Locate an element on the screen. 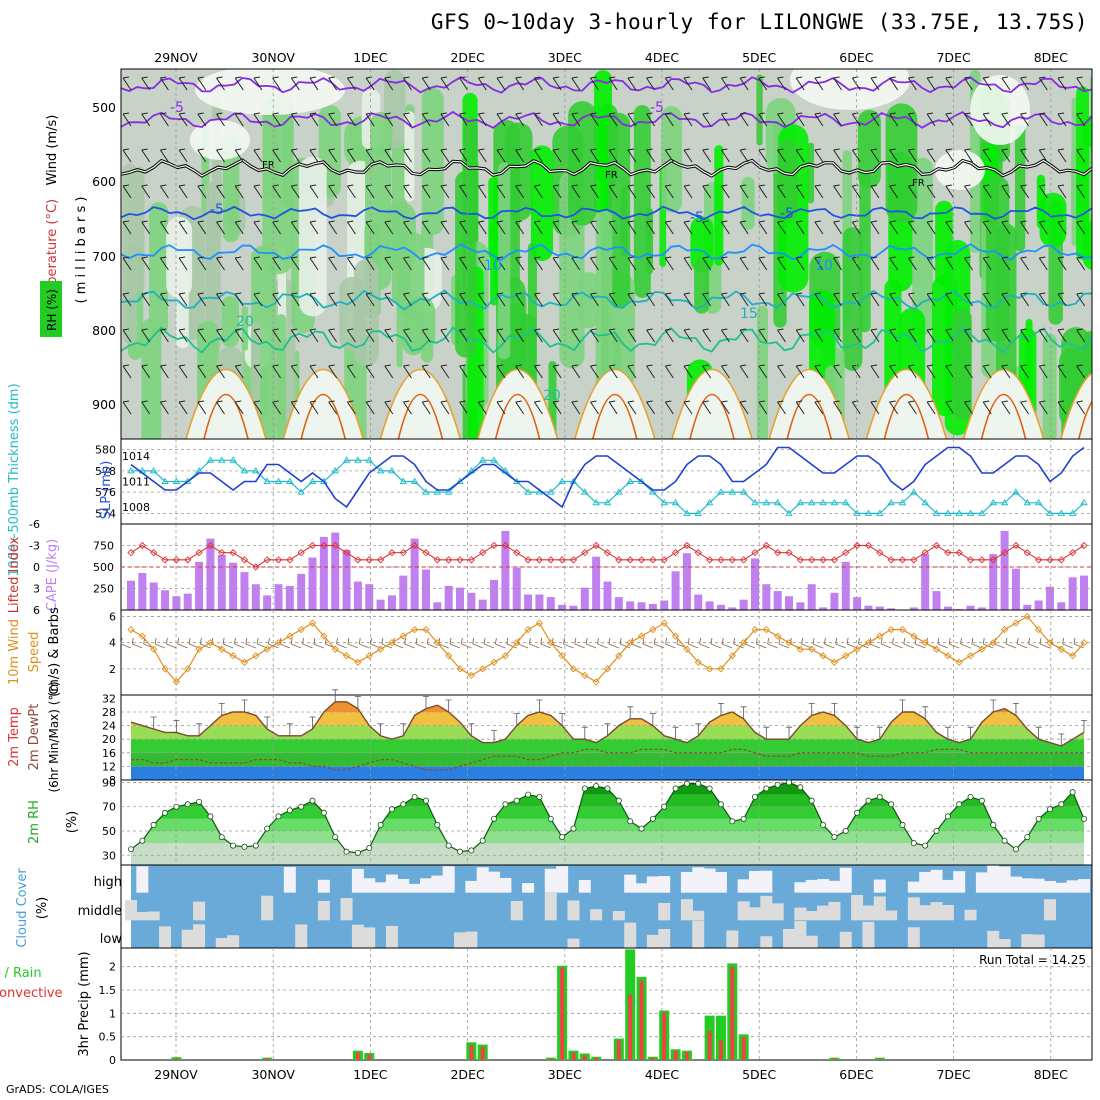 The height and width of the screenshot is (1100, 1100). temp-band is located at coordinates (606, 773).